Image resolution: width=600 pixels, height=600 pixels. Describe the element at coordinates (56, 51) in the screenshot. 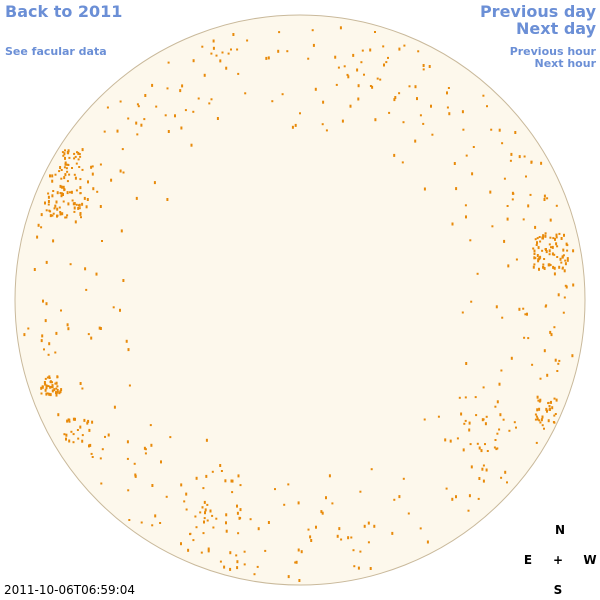

I see `facular-link: See facular data` at that location.